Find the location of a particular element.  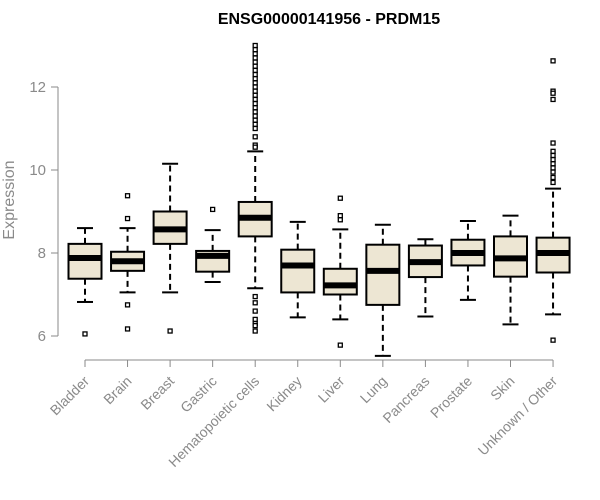

x-tick-label: Lung is located at coordinates (373, 389).